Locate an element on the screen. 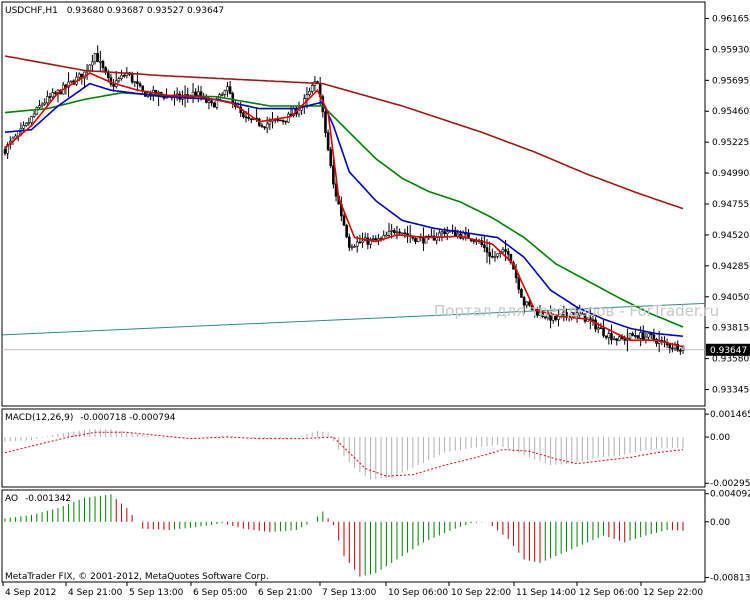 Image resolution: width=750 pixels, height=600 pixels. price-tick-label: 0.94050 is located at coordinates (730, 298).